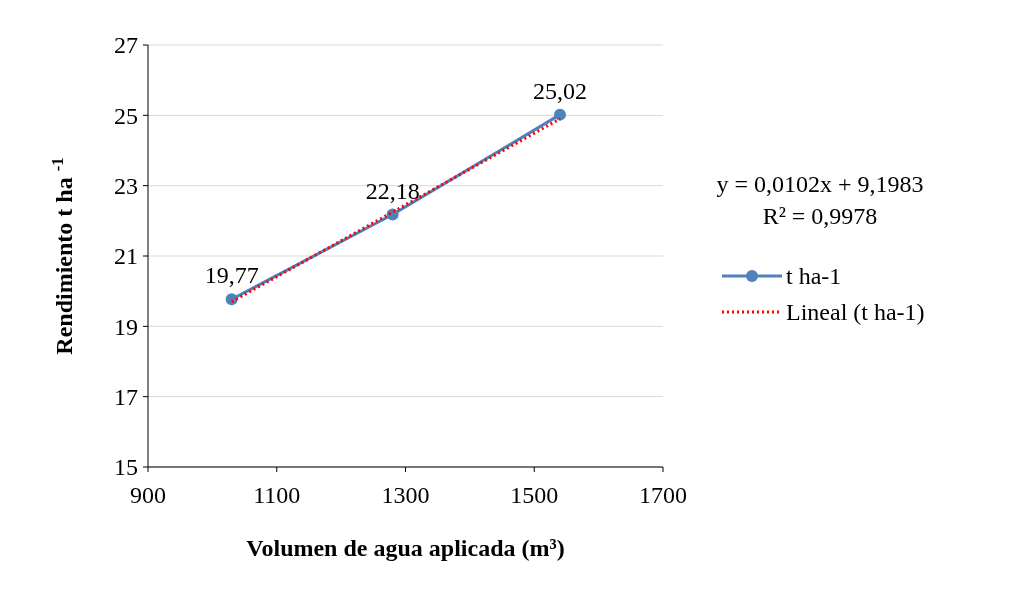  Describe the element at coordinates (820, 184) in the screenshot. I see `text: y = 0,0102x + 9,1983` at that location.